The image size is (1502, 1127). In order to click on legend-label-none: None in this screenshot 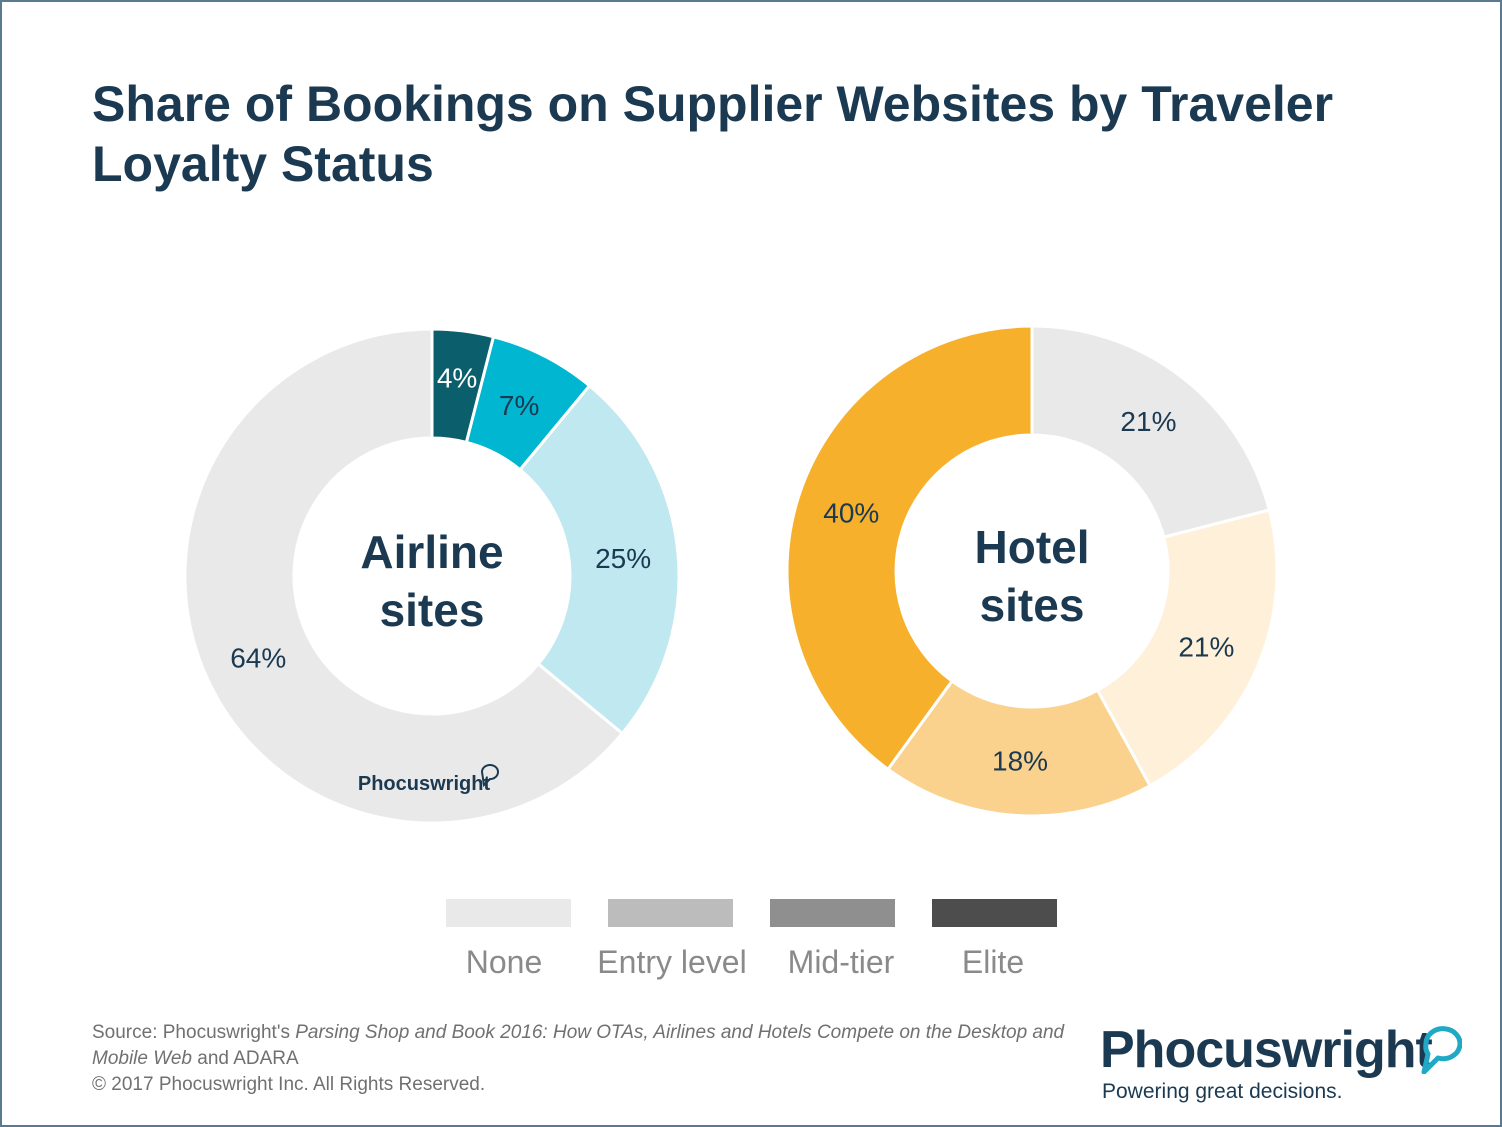, I will do `click(504, 962)`.